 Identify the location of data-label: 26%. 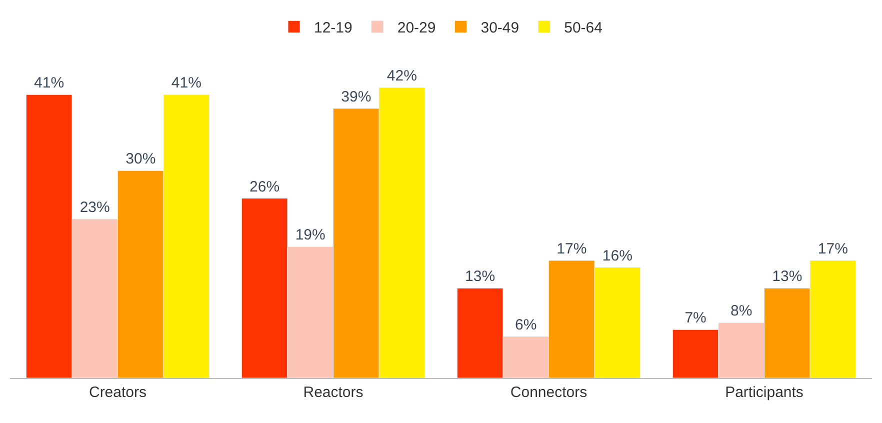
(265, 187).